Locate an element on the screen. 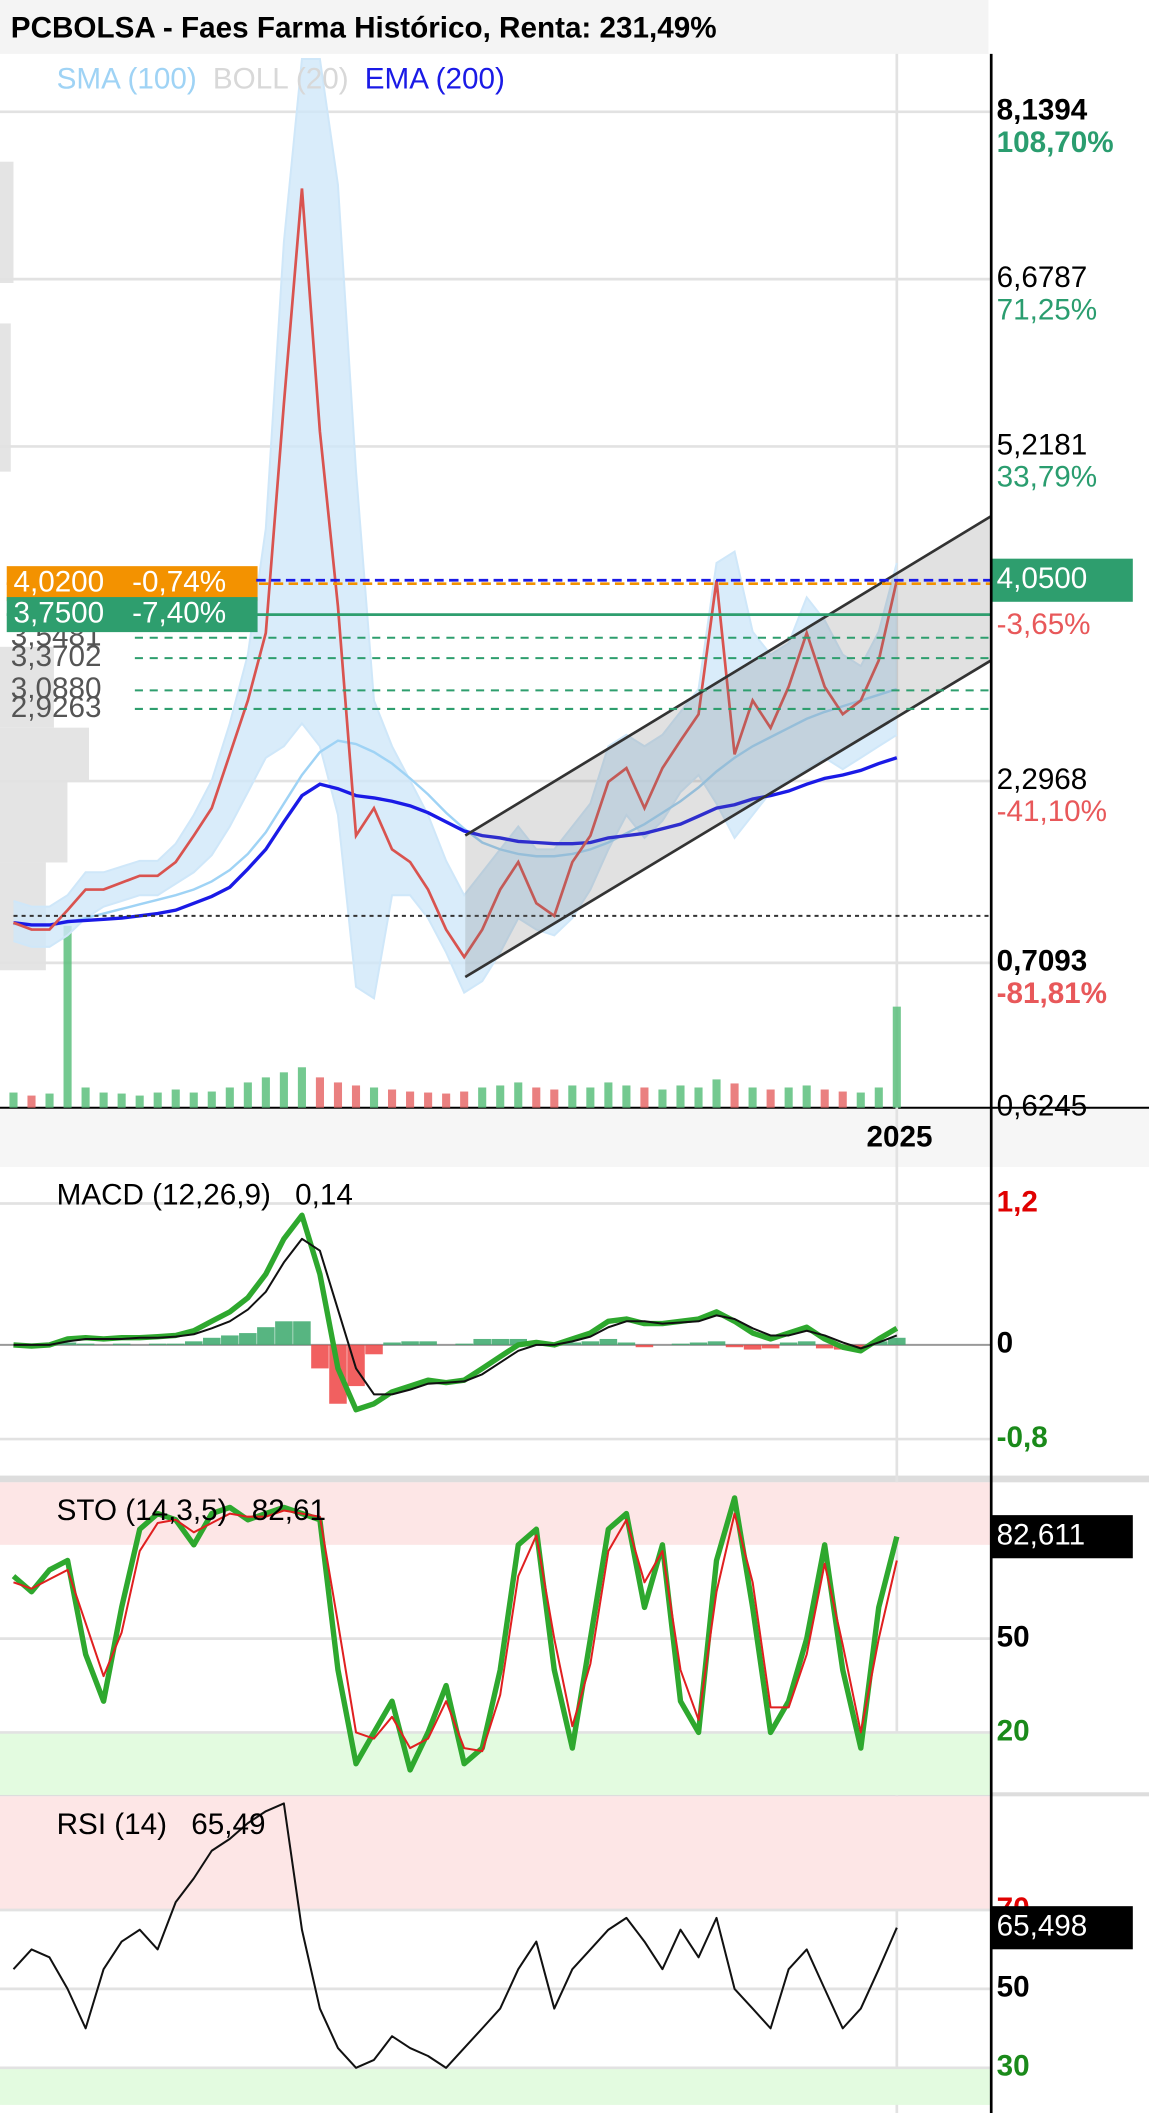 This screenshot has width=1149, height=2113. y-tick-label: -0,8 is located at coordinates (1022, 1437).